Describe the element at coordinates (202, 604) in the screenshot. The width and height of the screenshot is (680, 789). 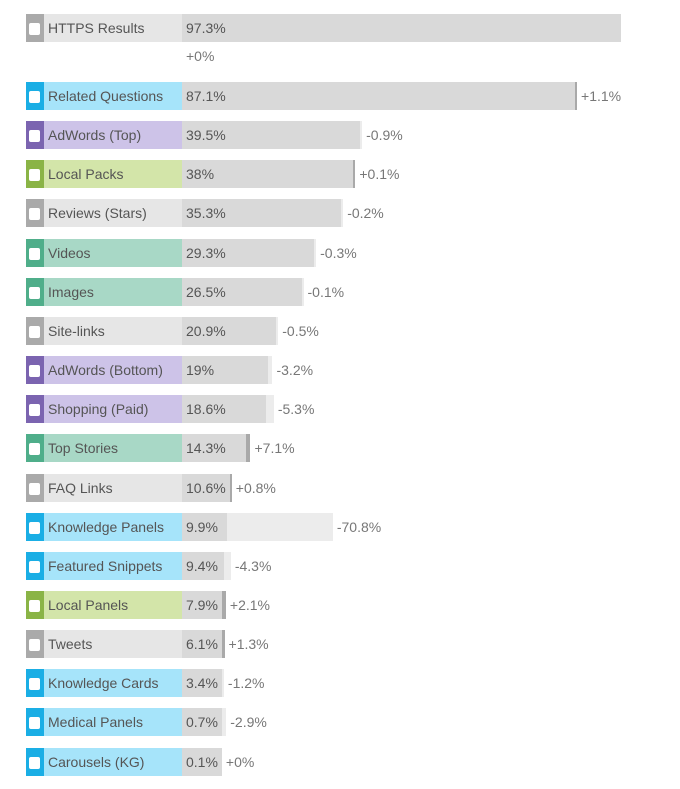
I see `value-label: 7.9%` at that location.